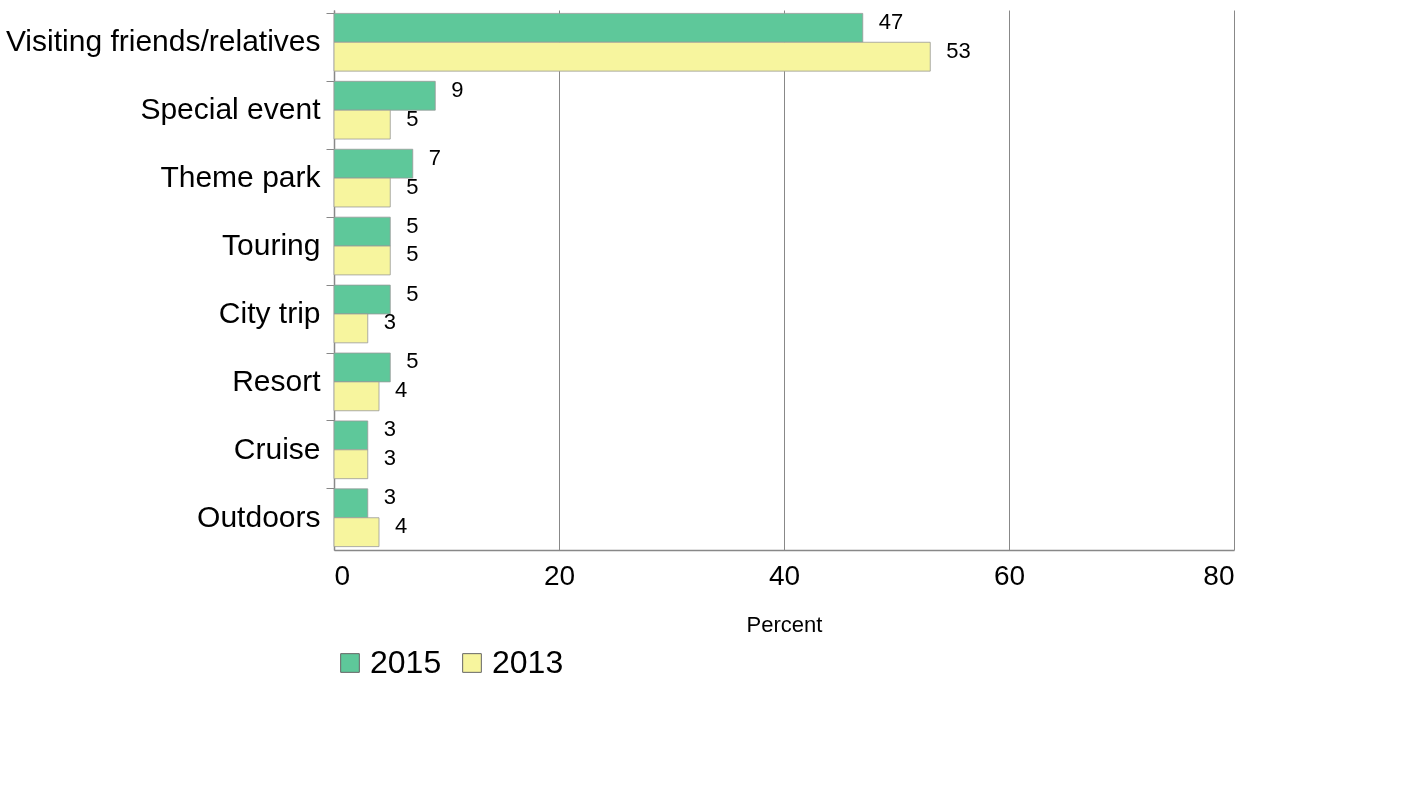 This screenshot has width=1406, height=786. What do you see at coordinates (434, 157) in the screenshot?
I see `data-label: 7` at bounding box center [434, 157].